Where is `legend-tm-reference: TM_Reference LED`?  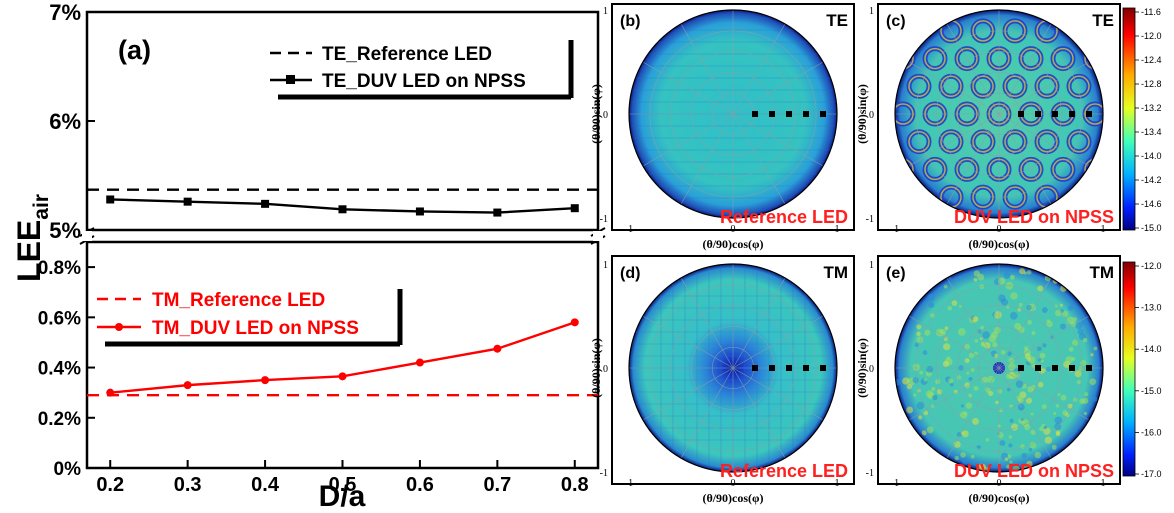
legend-tm-reference: TM_Reference LED is located at coordinates (238, 300).